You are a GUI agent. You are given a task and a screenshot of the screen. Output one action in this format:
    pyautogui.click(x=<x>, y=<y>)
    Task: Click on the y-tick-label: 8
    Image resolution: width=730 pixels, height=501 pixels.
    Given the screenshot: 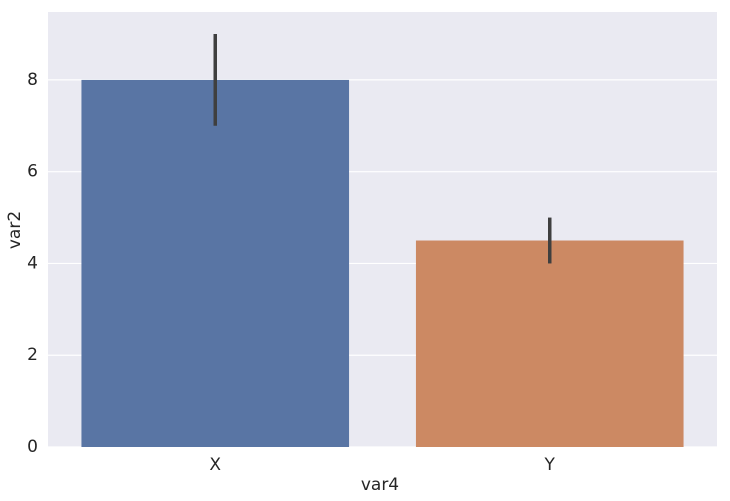 What is the action you would take?
    pyautogui.click(x=32, y=80)
    